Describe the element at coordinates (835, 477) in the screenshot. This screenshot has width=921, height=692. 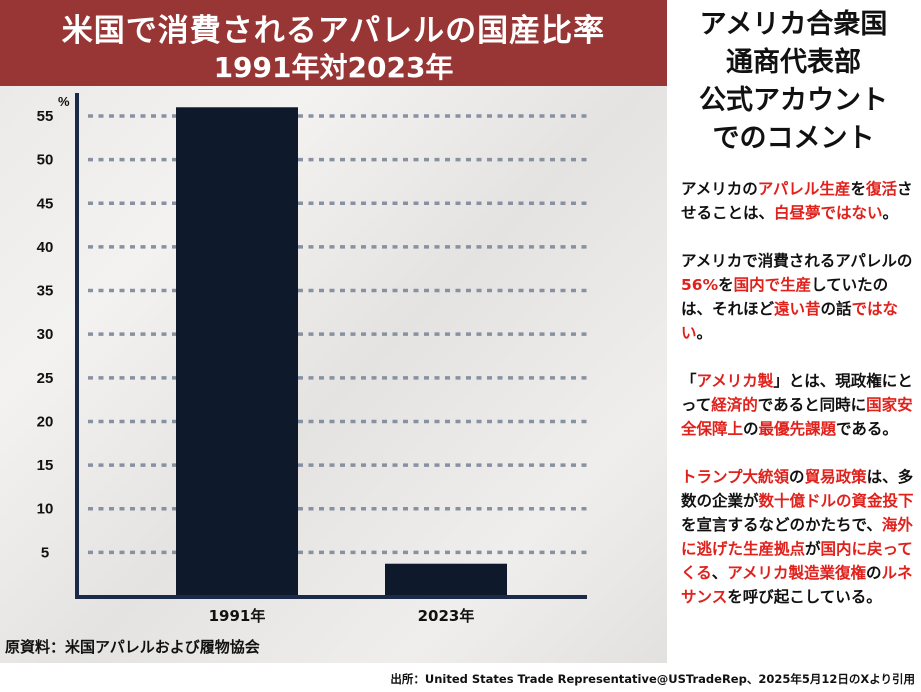
I see `highlighted-phrase: 貿易政策` at that location.